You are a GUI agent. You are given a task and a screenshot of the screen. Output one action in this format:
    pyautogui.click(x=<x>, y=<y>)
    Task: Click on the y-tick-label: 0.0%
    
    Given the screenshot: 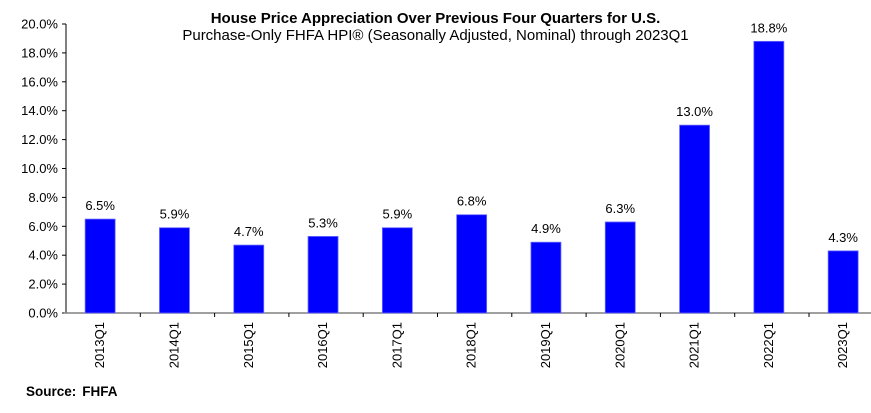 What is the action you would take?
    pyautogui.click(x=43, y=313)
    